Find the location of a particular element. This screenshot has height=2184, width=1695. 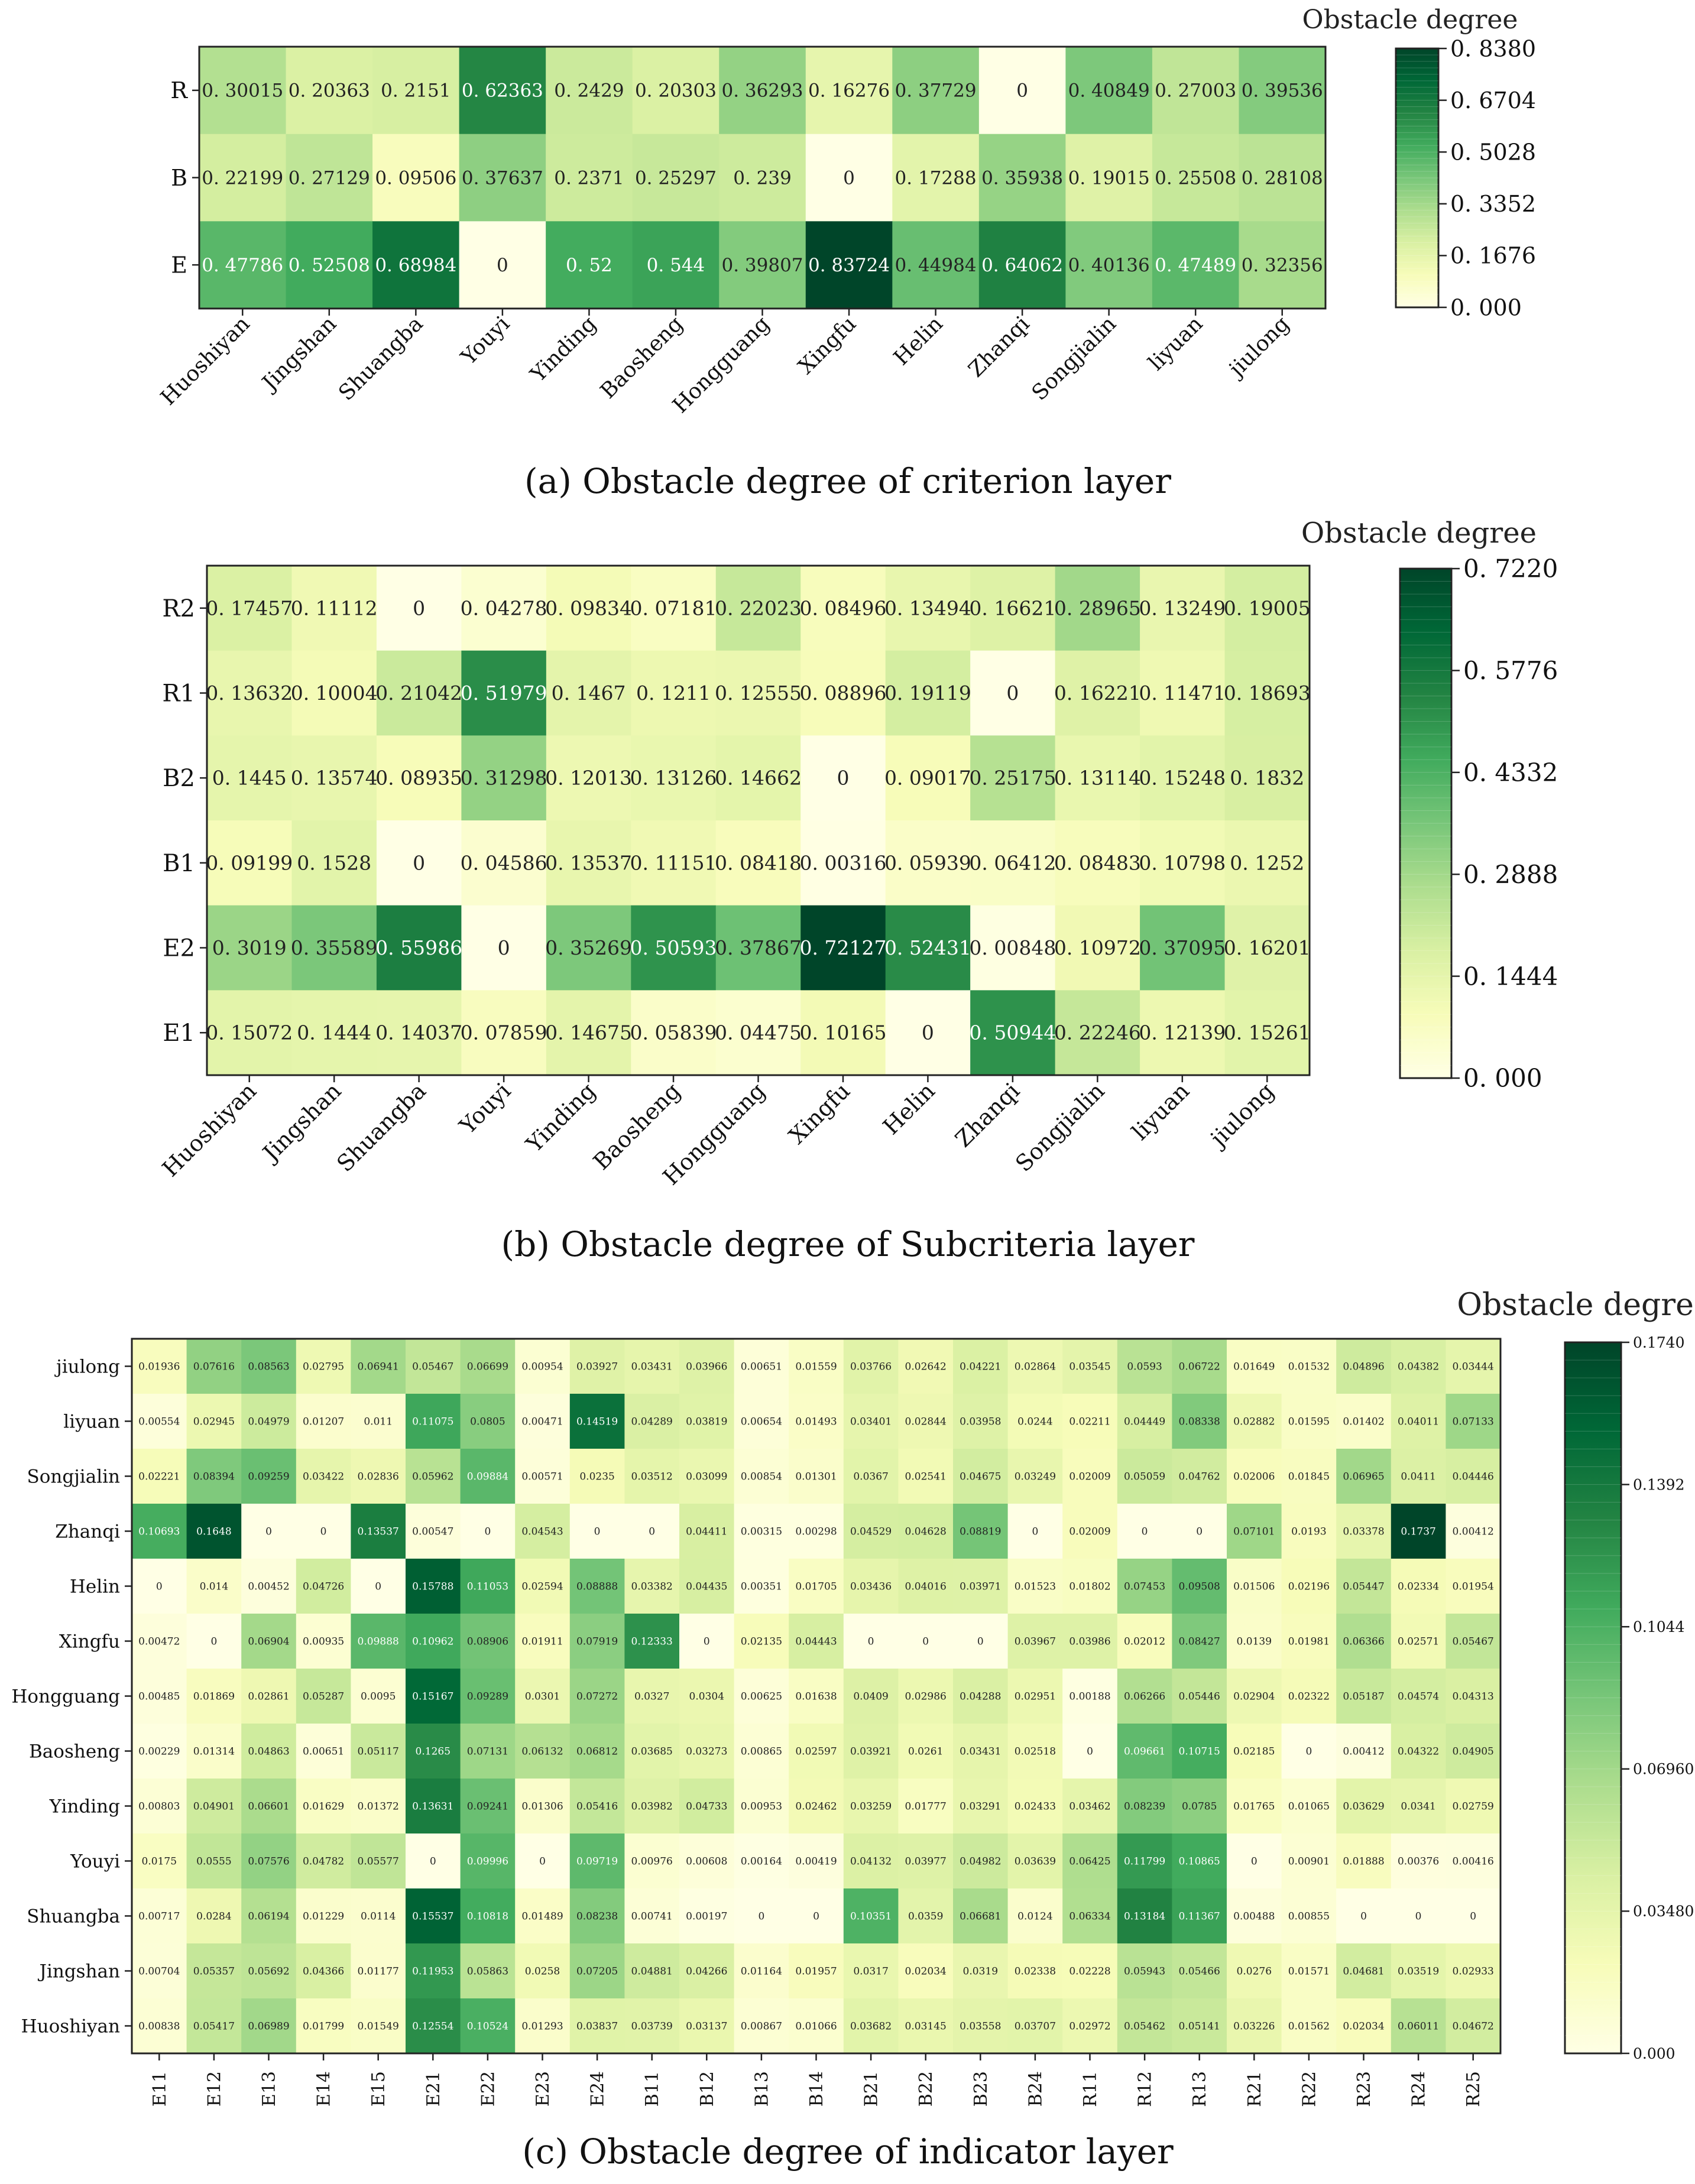

cell-value-label: 0. 37729 is located at coordinates (936, 91).